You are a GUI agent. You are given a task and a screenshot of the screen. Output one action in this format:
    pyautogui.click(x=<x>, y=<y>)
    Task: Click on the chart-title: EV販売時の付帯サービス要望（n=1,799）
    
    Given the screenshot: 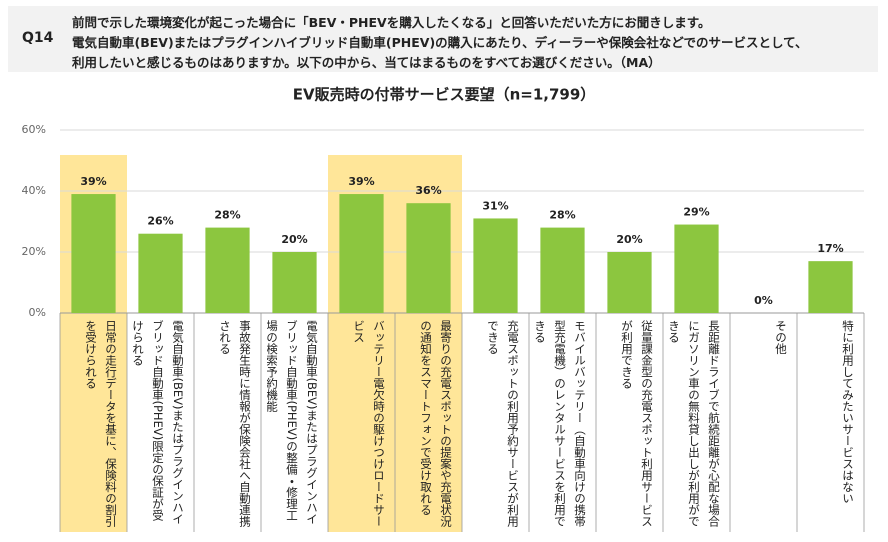 What is the action you would take?
    pyautogui.click(x=444, y=95)
    